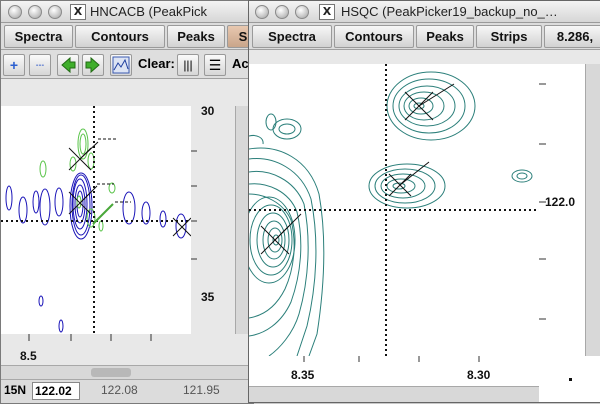 Image resolution: width=600 pixels, height=404 pixels. Describe the element at coordinates (15, 390) in the screenshot. I see `axis-name-label: 15N` at that location.